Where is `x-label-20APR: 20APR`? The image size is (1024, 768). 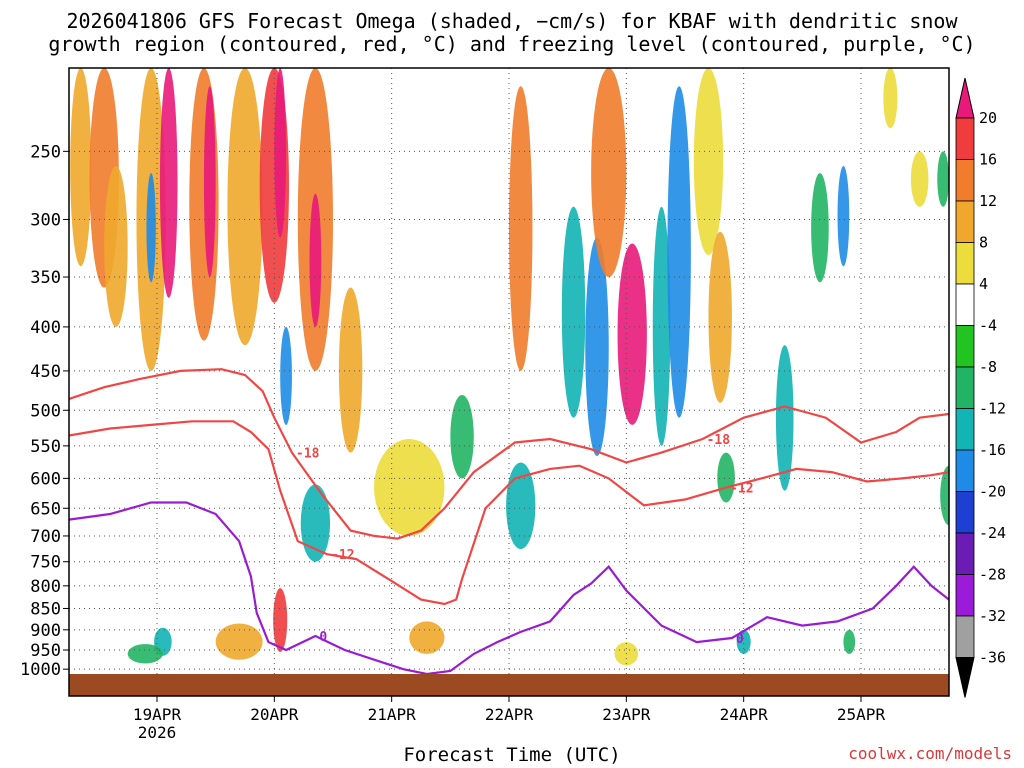
x-label-20APR: 20APR is located at coordinates (274, 714).